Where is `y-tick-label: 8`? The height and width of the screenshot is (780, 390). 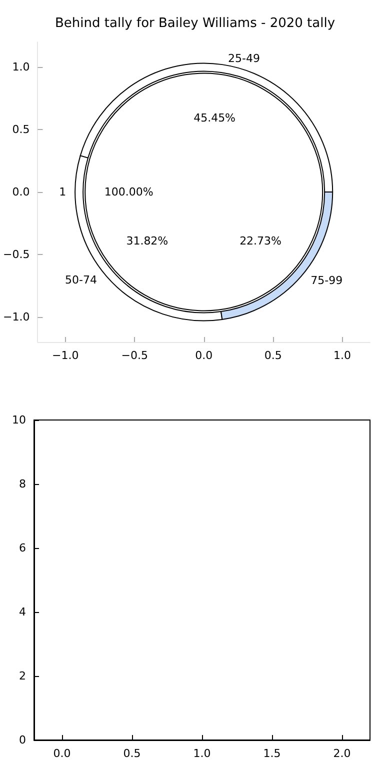
y-tick-label: 8 is located at coordinates (22, 484).